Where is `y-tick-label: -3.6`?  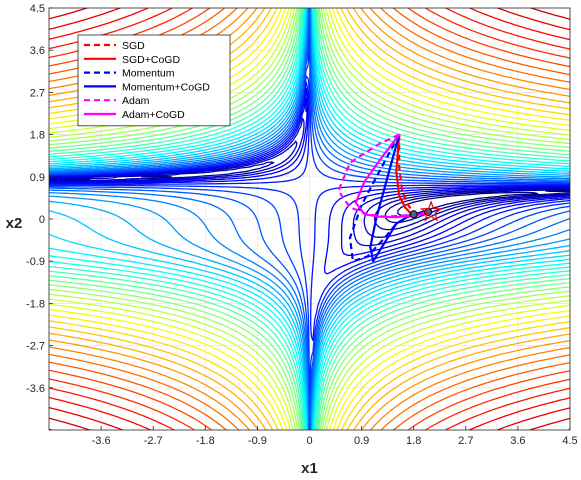
y-tick-label: -3.6 is located at coordinates (35, 389).